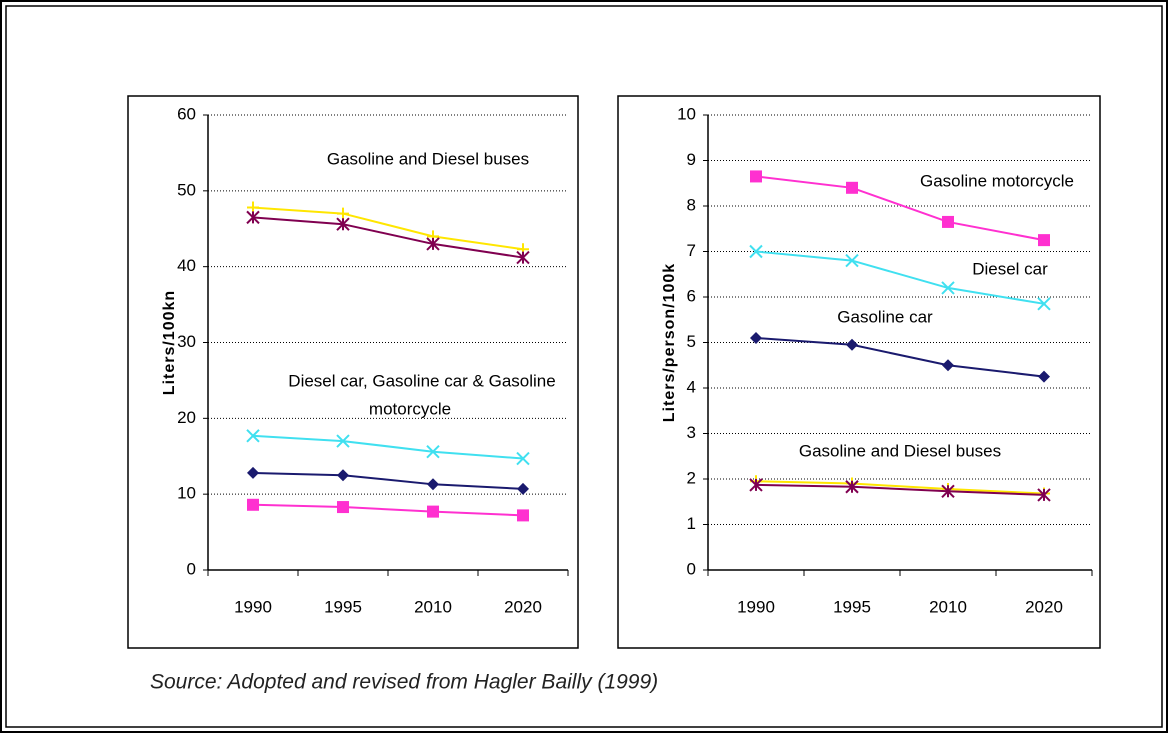  I want to click on y-tick-label: 3, so click(691, 432).